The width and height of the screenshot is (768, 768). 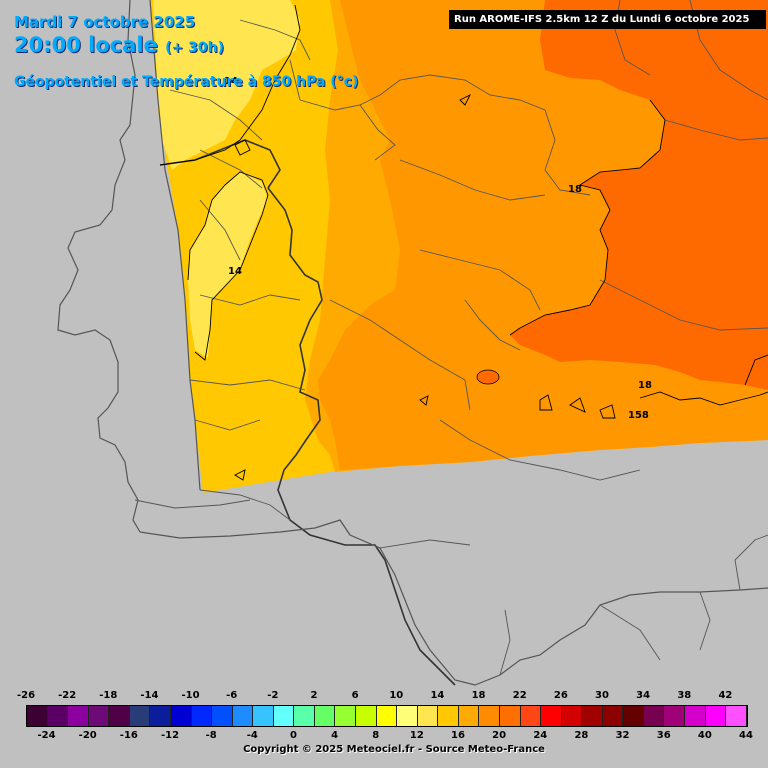 What do you see at coordinates (663, 735) in the screenshot?
I see `legend-bottom-label: 36` at bounding box center [663, 735].